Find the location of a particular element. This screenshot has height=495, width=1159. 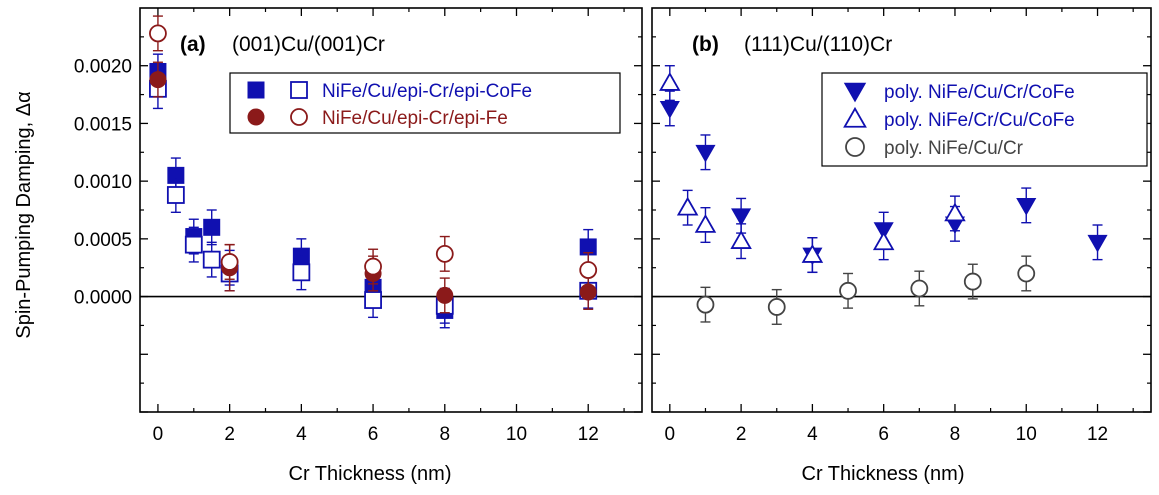

y-tick-label: 0.0010 is located at coordinates (103, 182).